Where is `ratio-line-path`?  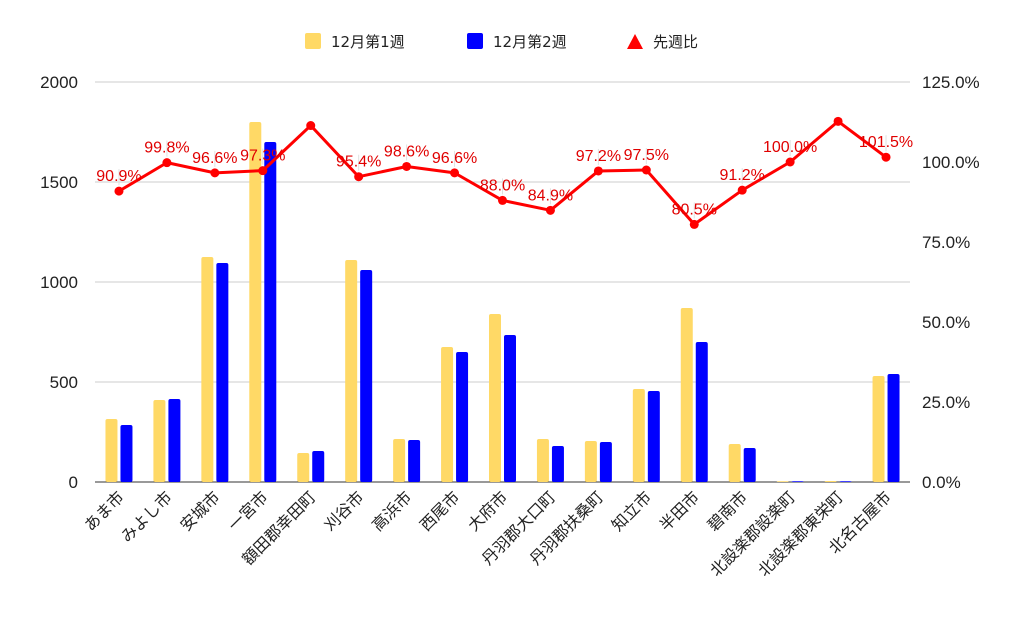
ratio-line-path is located at coordinates (502, 172).